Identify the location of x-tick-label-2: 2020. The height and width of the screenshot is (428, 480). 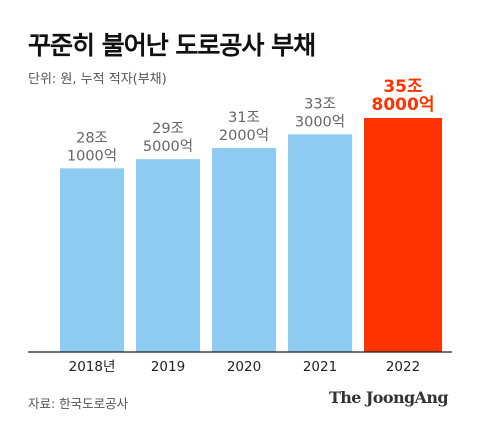
(244, 367).